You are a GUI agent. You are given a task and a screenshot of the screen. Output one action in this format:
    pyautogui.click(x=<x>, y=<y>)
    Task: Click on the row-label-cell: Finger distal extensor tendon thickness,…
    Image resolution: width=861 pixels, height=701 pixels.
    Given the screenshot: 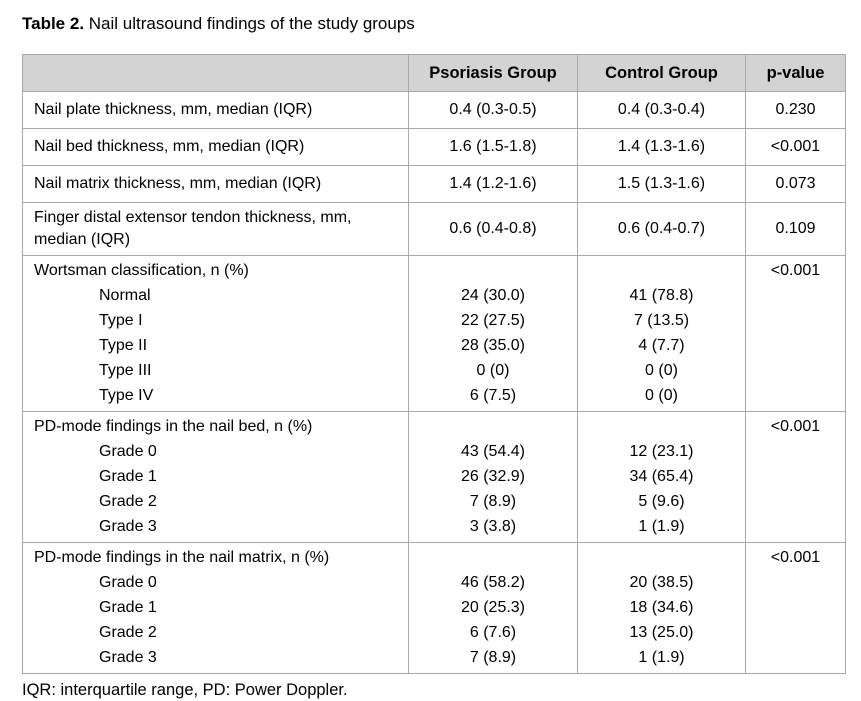 What is the action you would take?
    pyautogui.click(x=215, y=229)
    